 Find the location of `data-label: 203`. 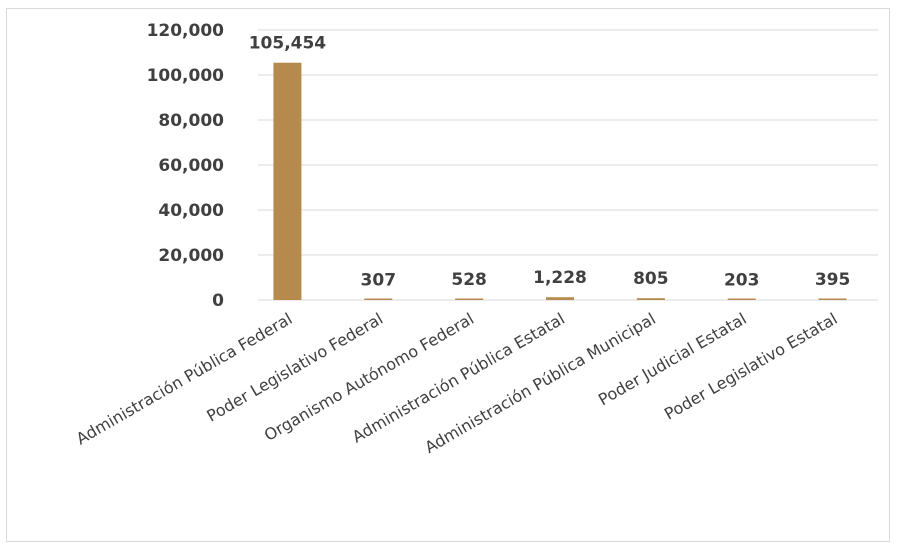

data-label: 203 is located at coordinates (742, 281).